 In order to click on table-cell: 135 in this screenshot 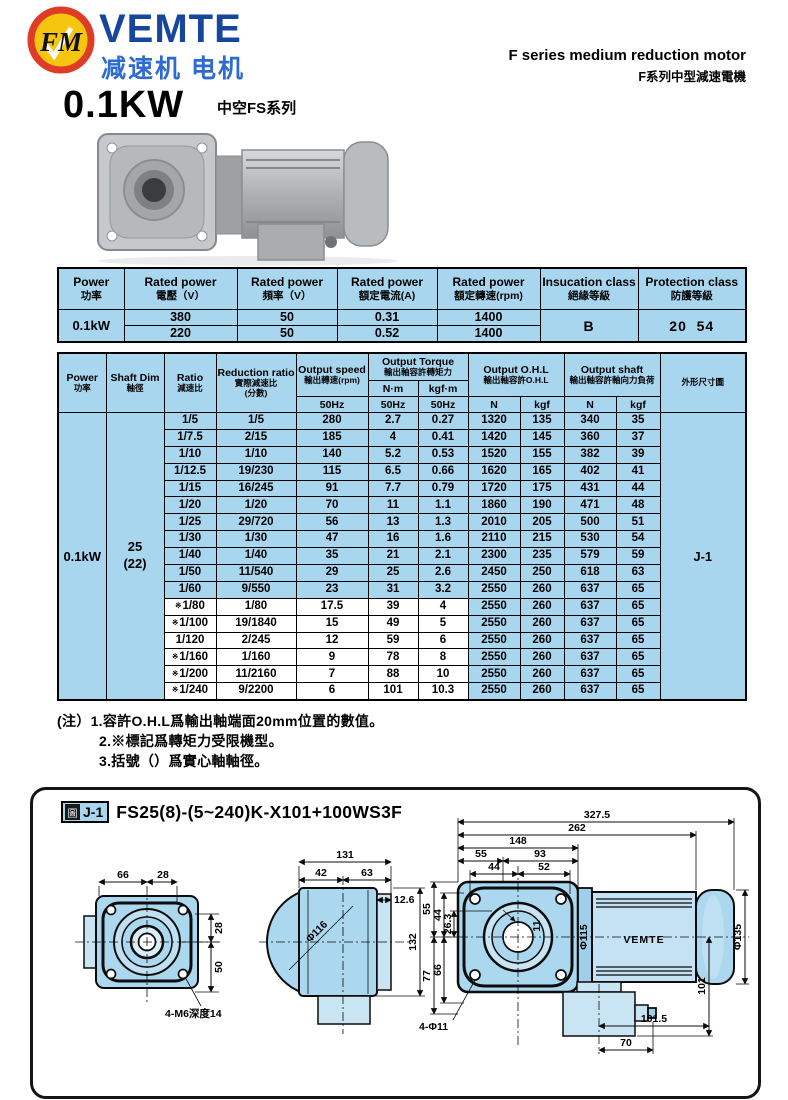, I will do `click(542, 421)`.